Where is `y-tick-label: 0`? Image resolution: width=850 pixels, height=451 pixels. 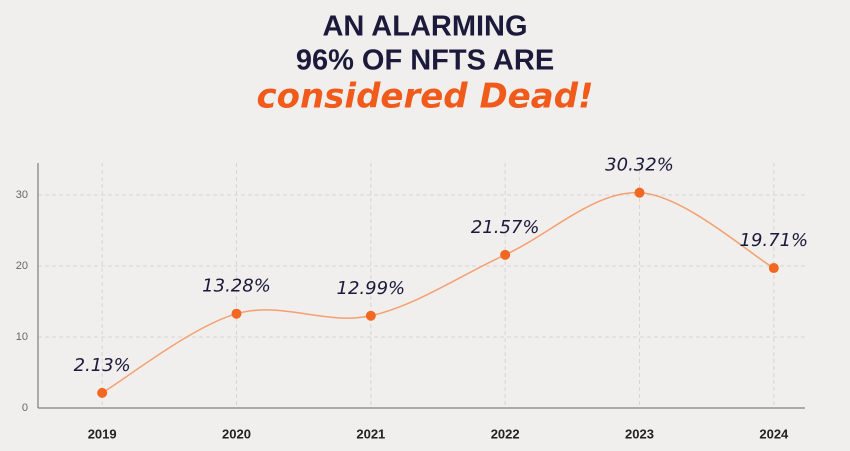 y-tick-label: 0 is located at coordinates (25, 408).